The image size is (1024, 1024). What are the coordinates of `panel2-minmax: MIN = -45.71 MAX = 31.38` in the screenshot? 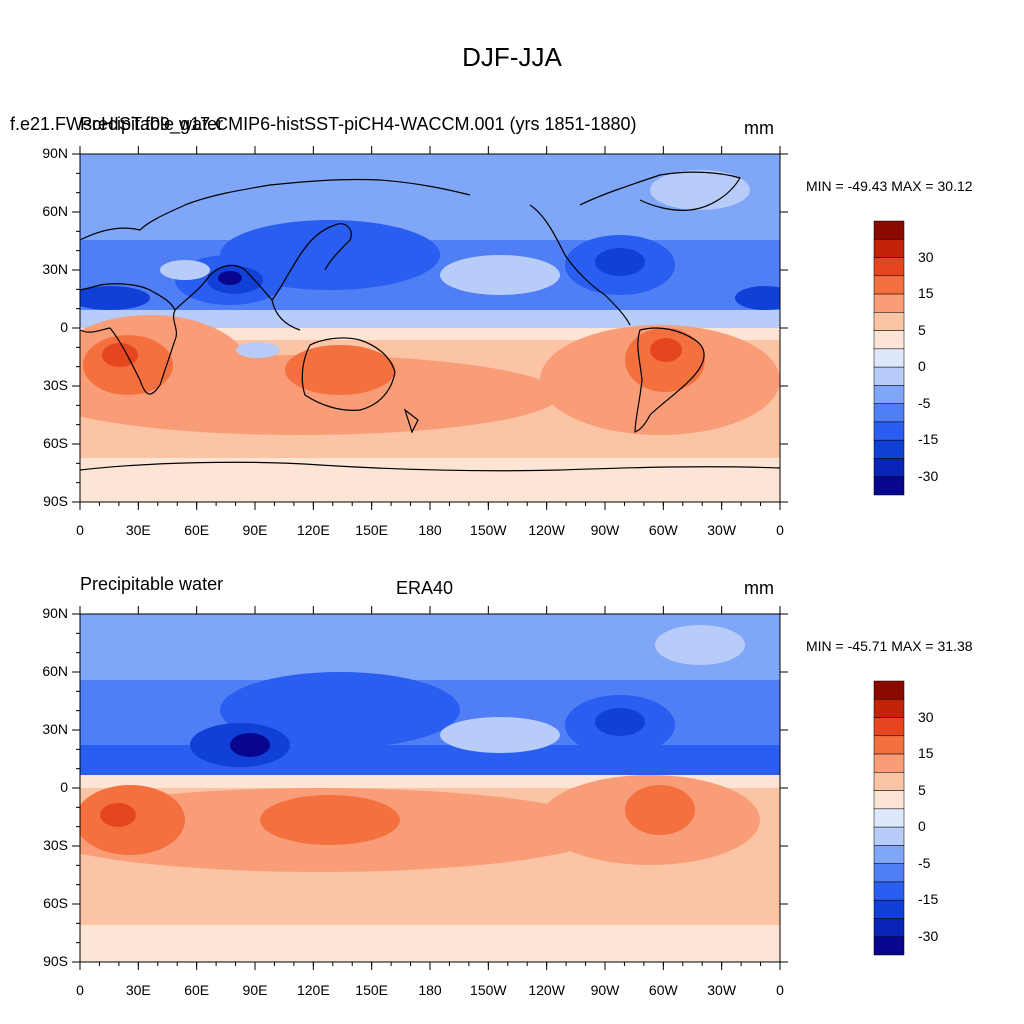 It's located at (889, 646).